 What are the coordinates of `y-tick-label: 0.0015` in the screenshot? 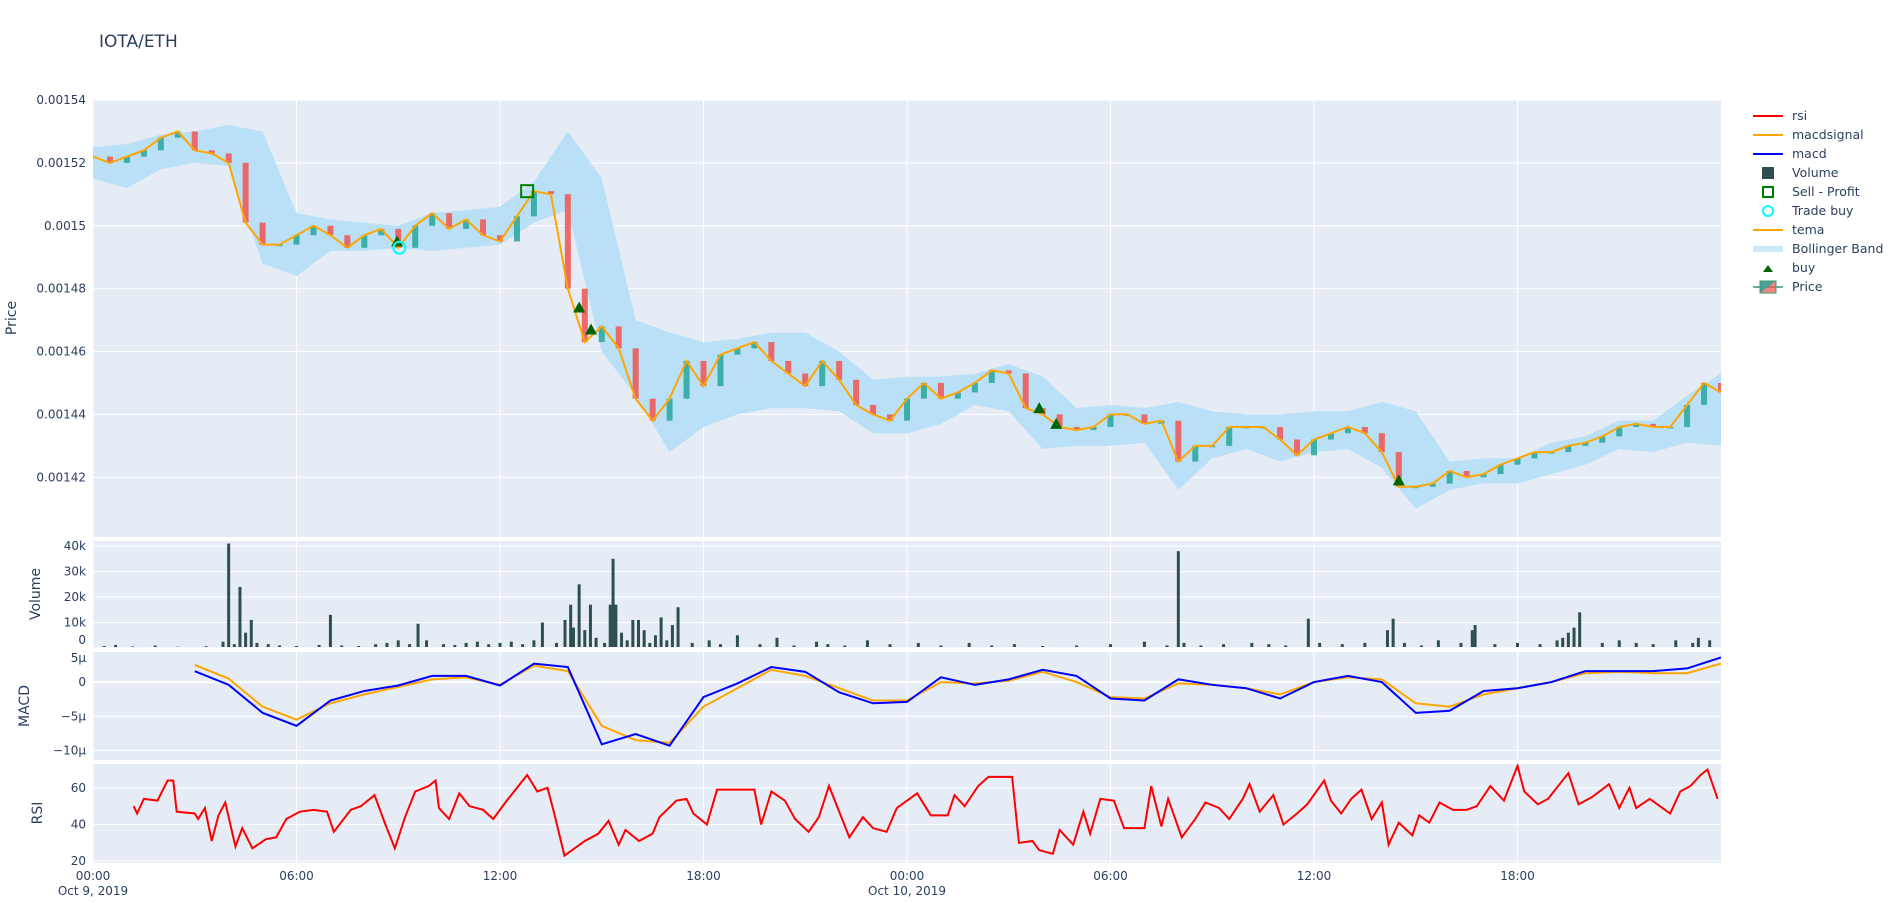 It's located at (65, 226).